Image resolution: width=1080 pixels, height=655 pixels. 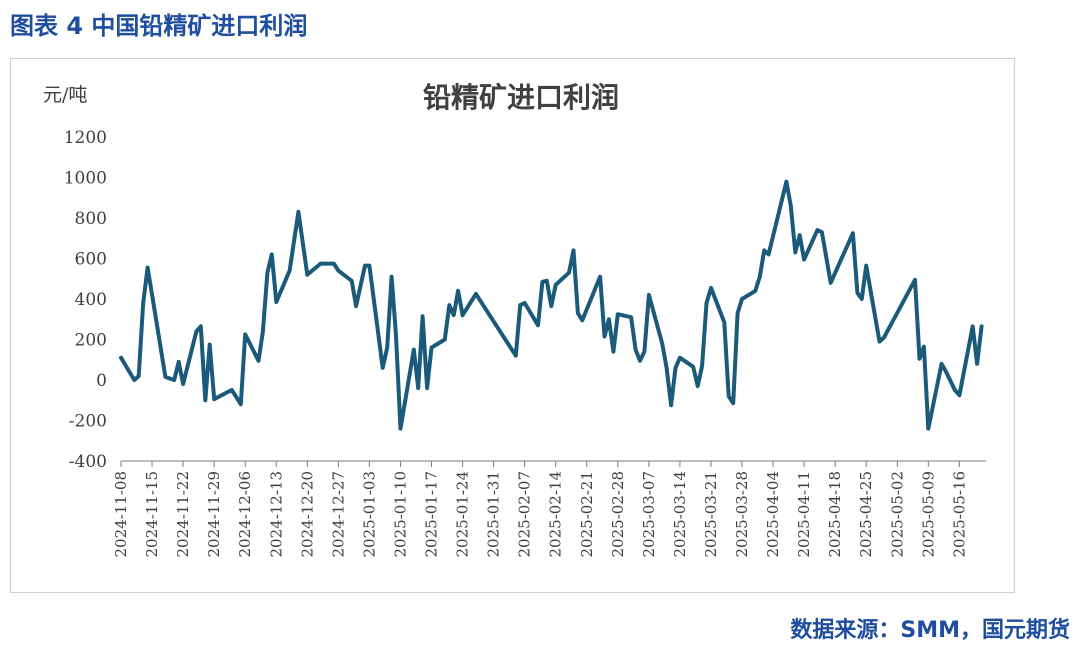 I want to click on y-tick-label: 1200, so click(x=85, y=138).